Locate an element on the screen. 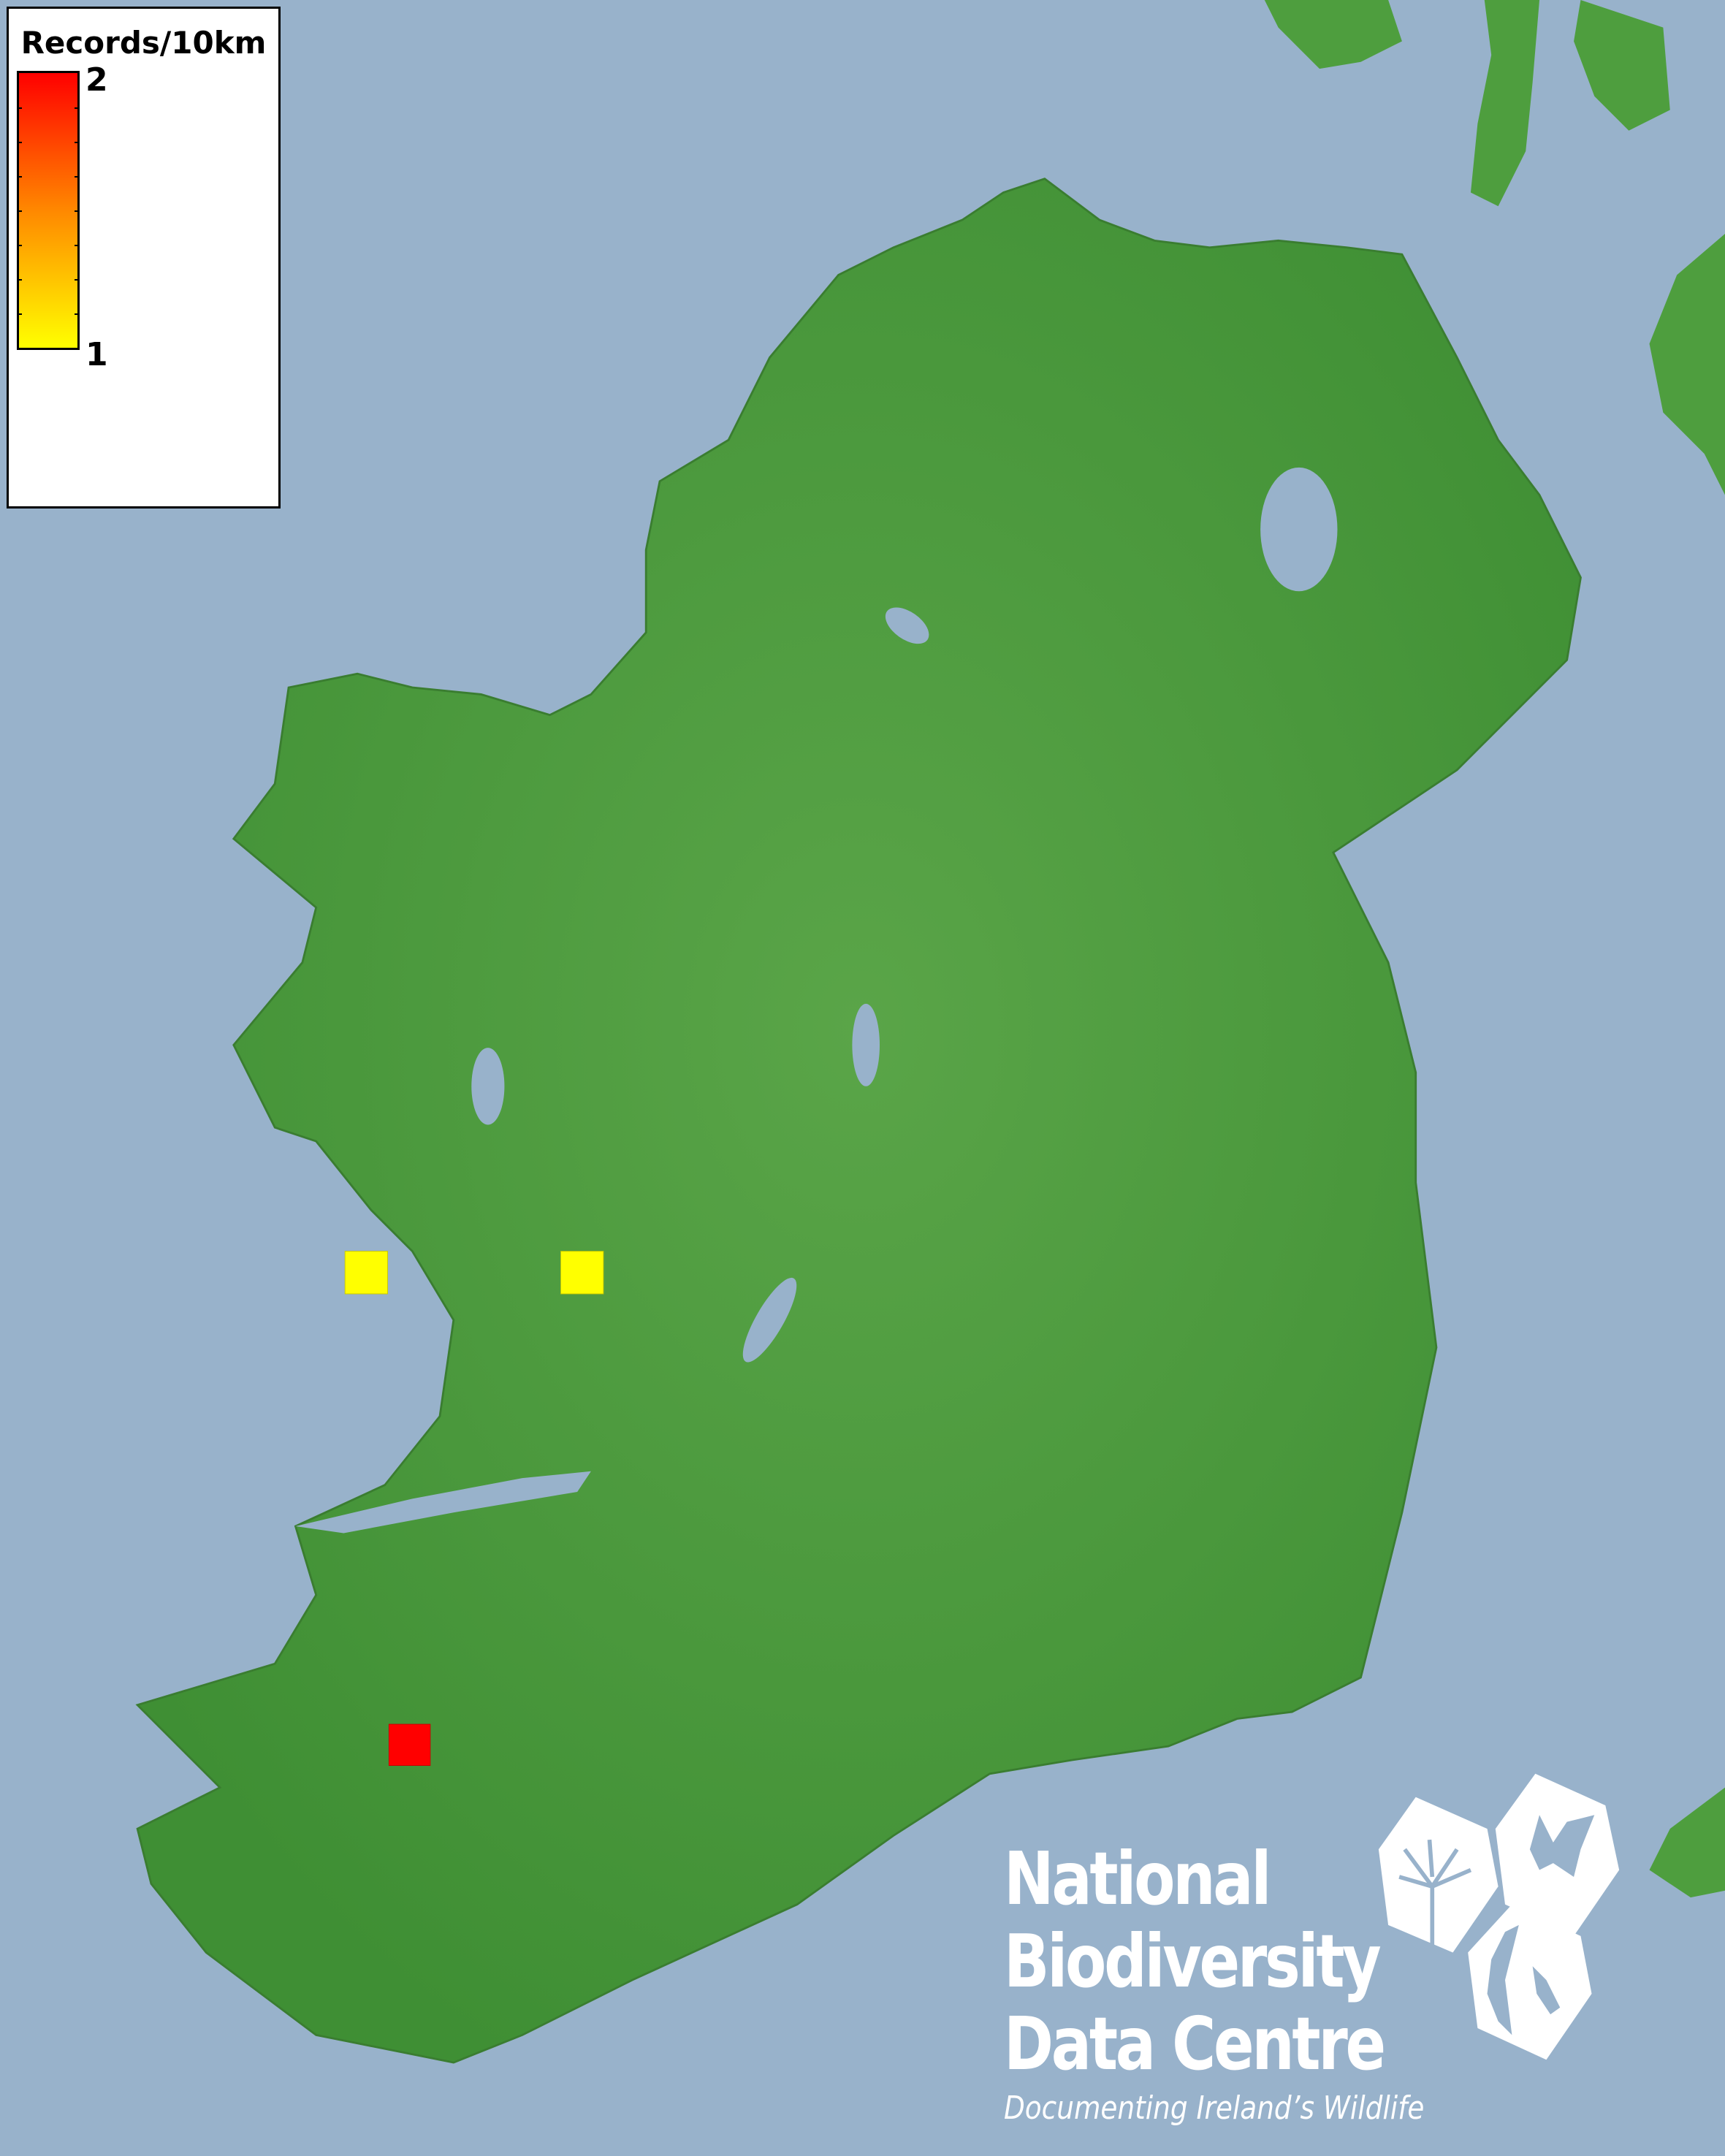 The height and width of the screenshot is (2156, 1725). shannon-estuary is located at coordinates (443, 1502).